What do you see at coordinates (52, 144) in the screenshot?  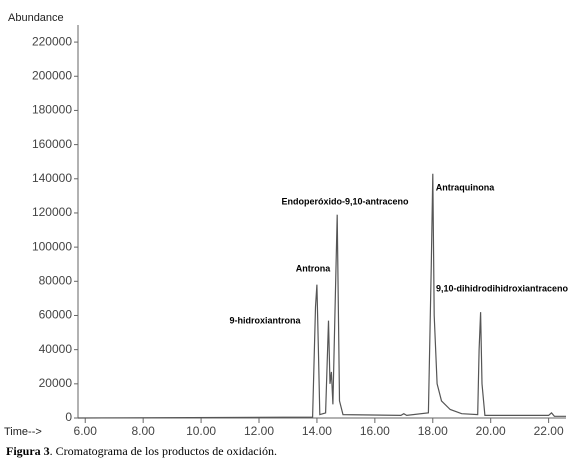 I see `y-tick-label: 160000` at bounding box center [52, 144].